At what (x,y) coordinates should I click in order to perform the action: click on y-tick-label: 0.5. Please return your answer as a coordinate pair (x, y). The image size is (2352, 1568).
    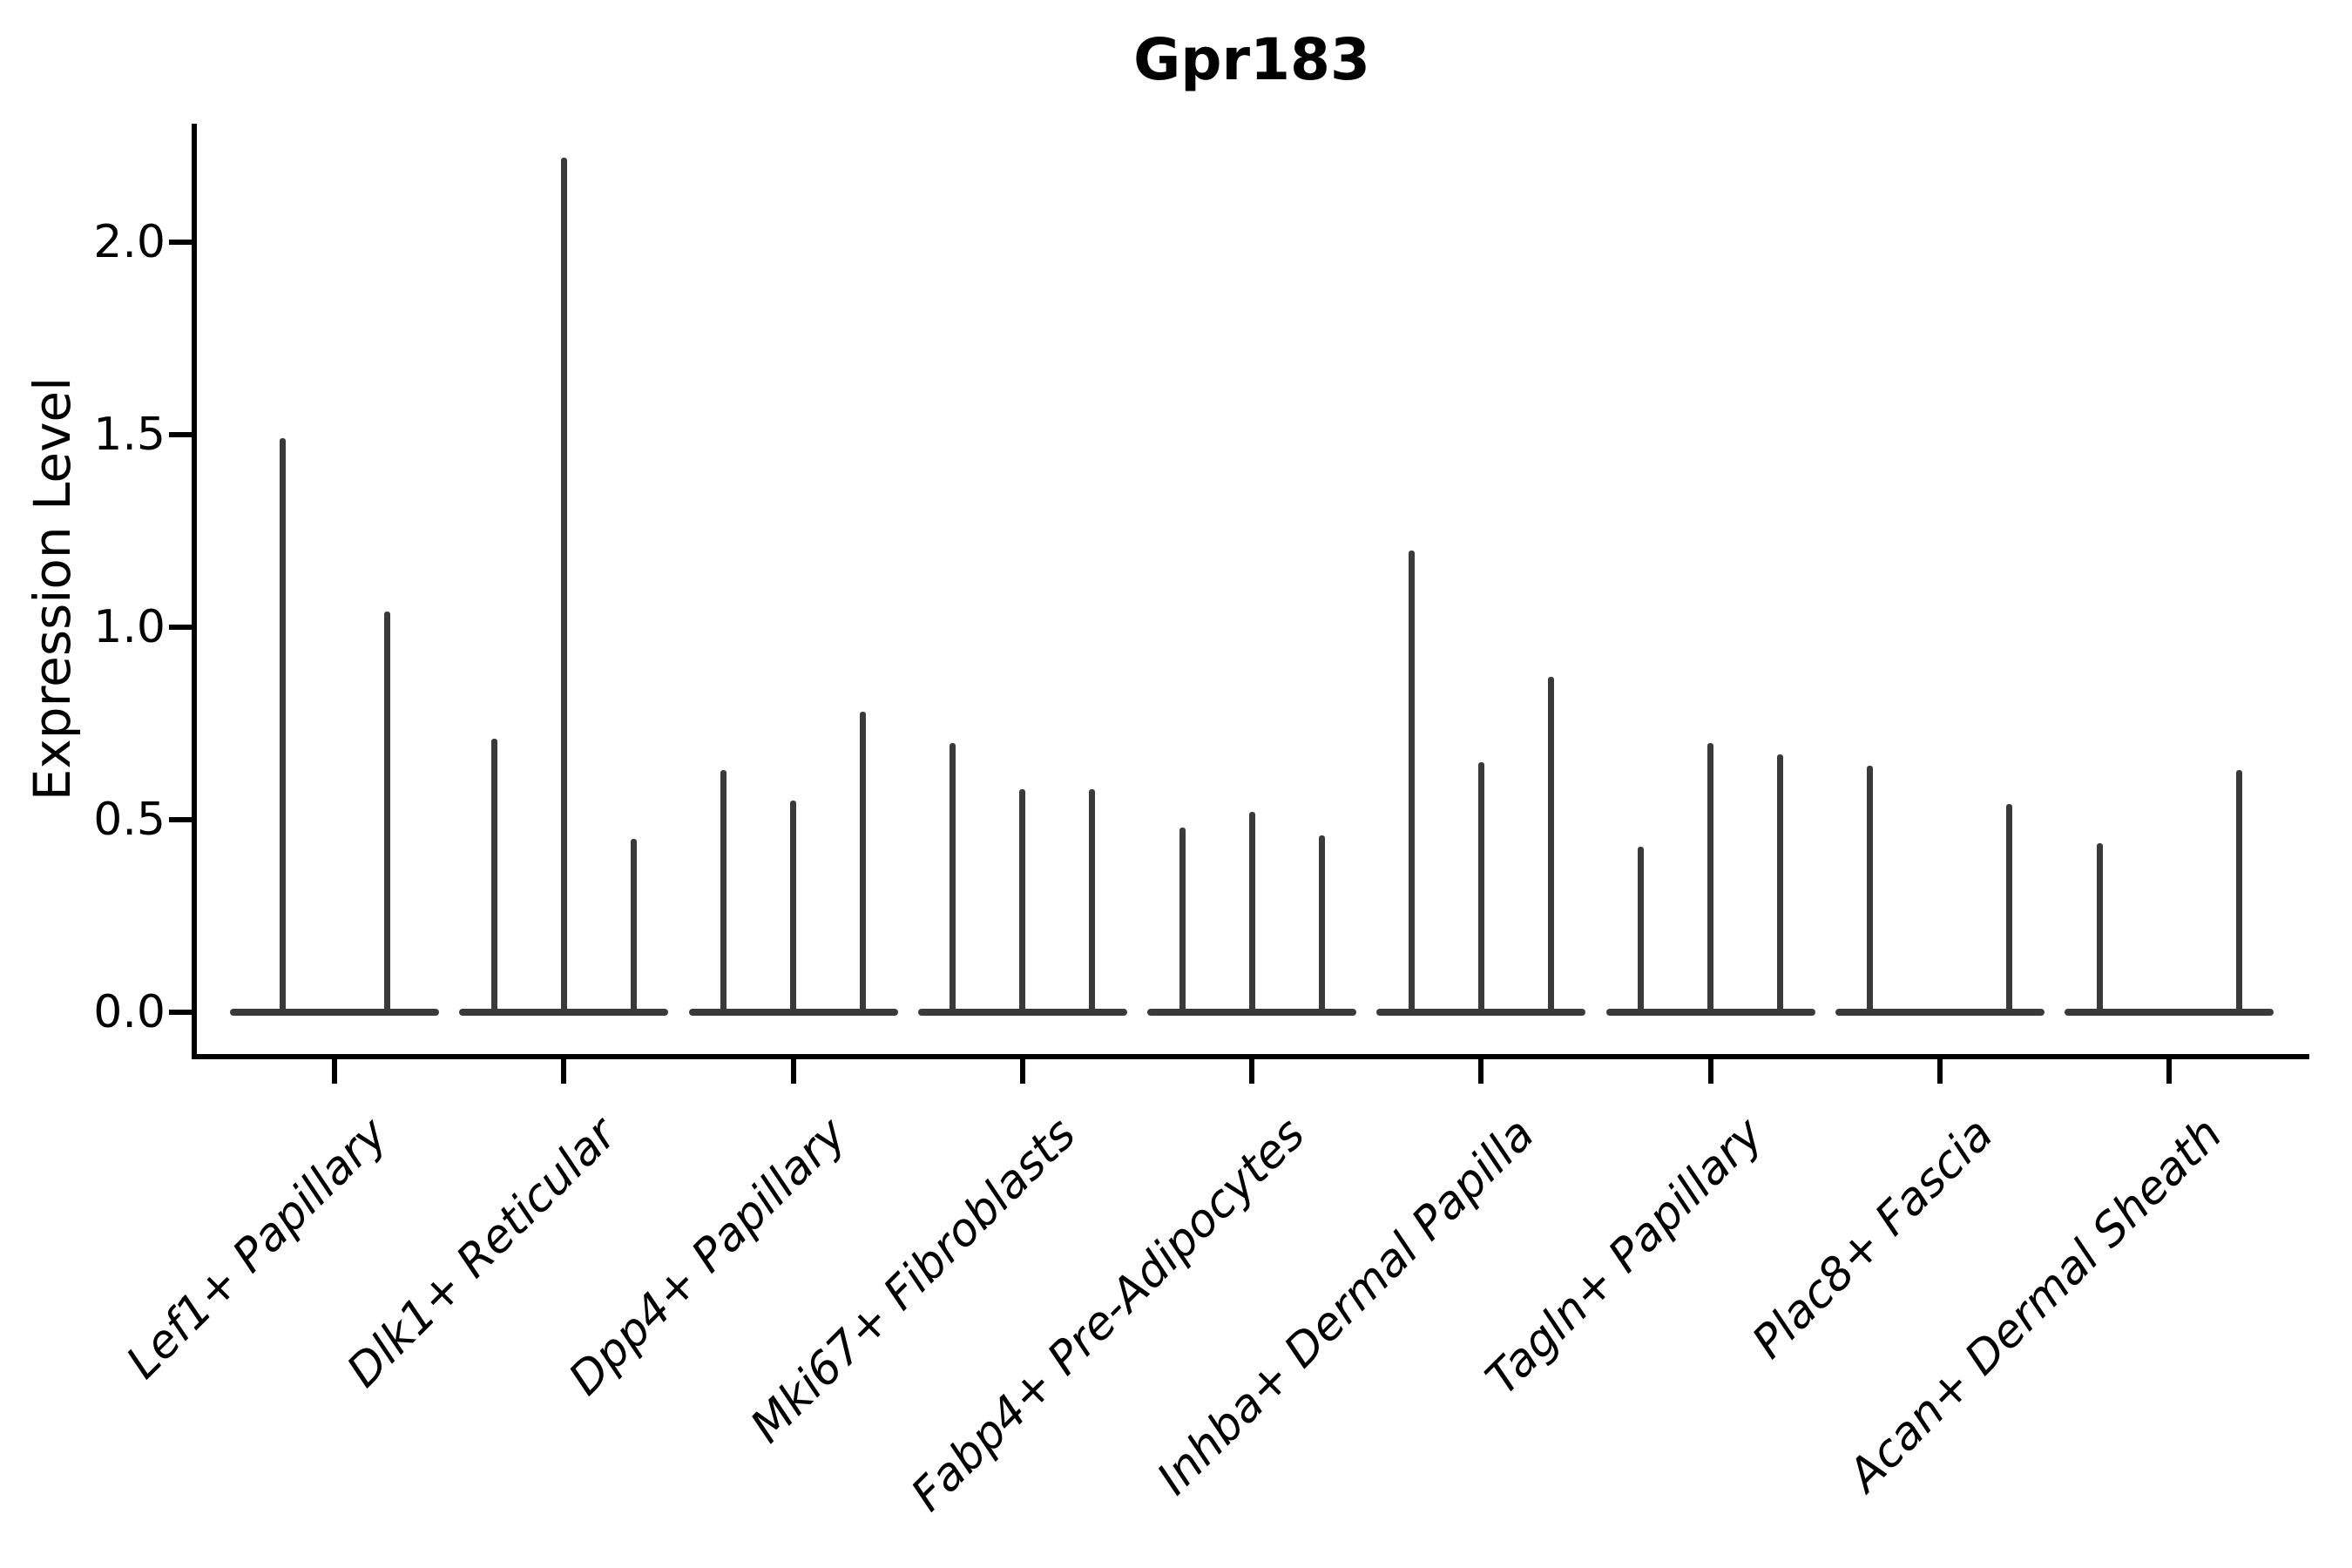
    Looking at the image, I should click on (129, 820).